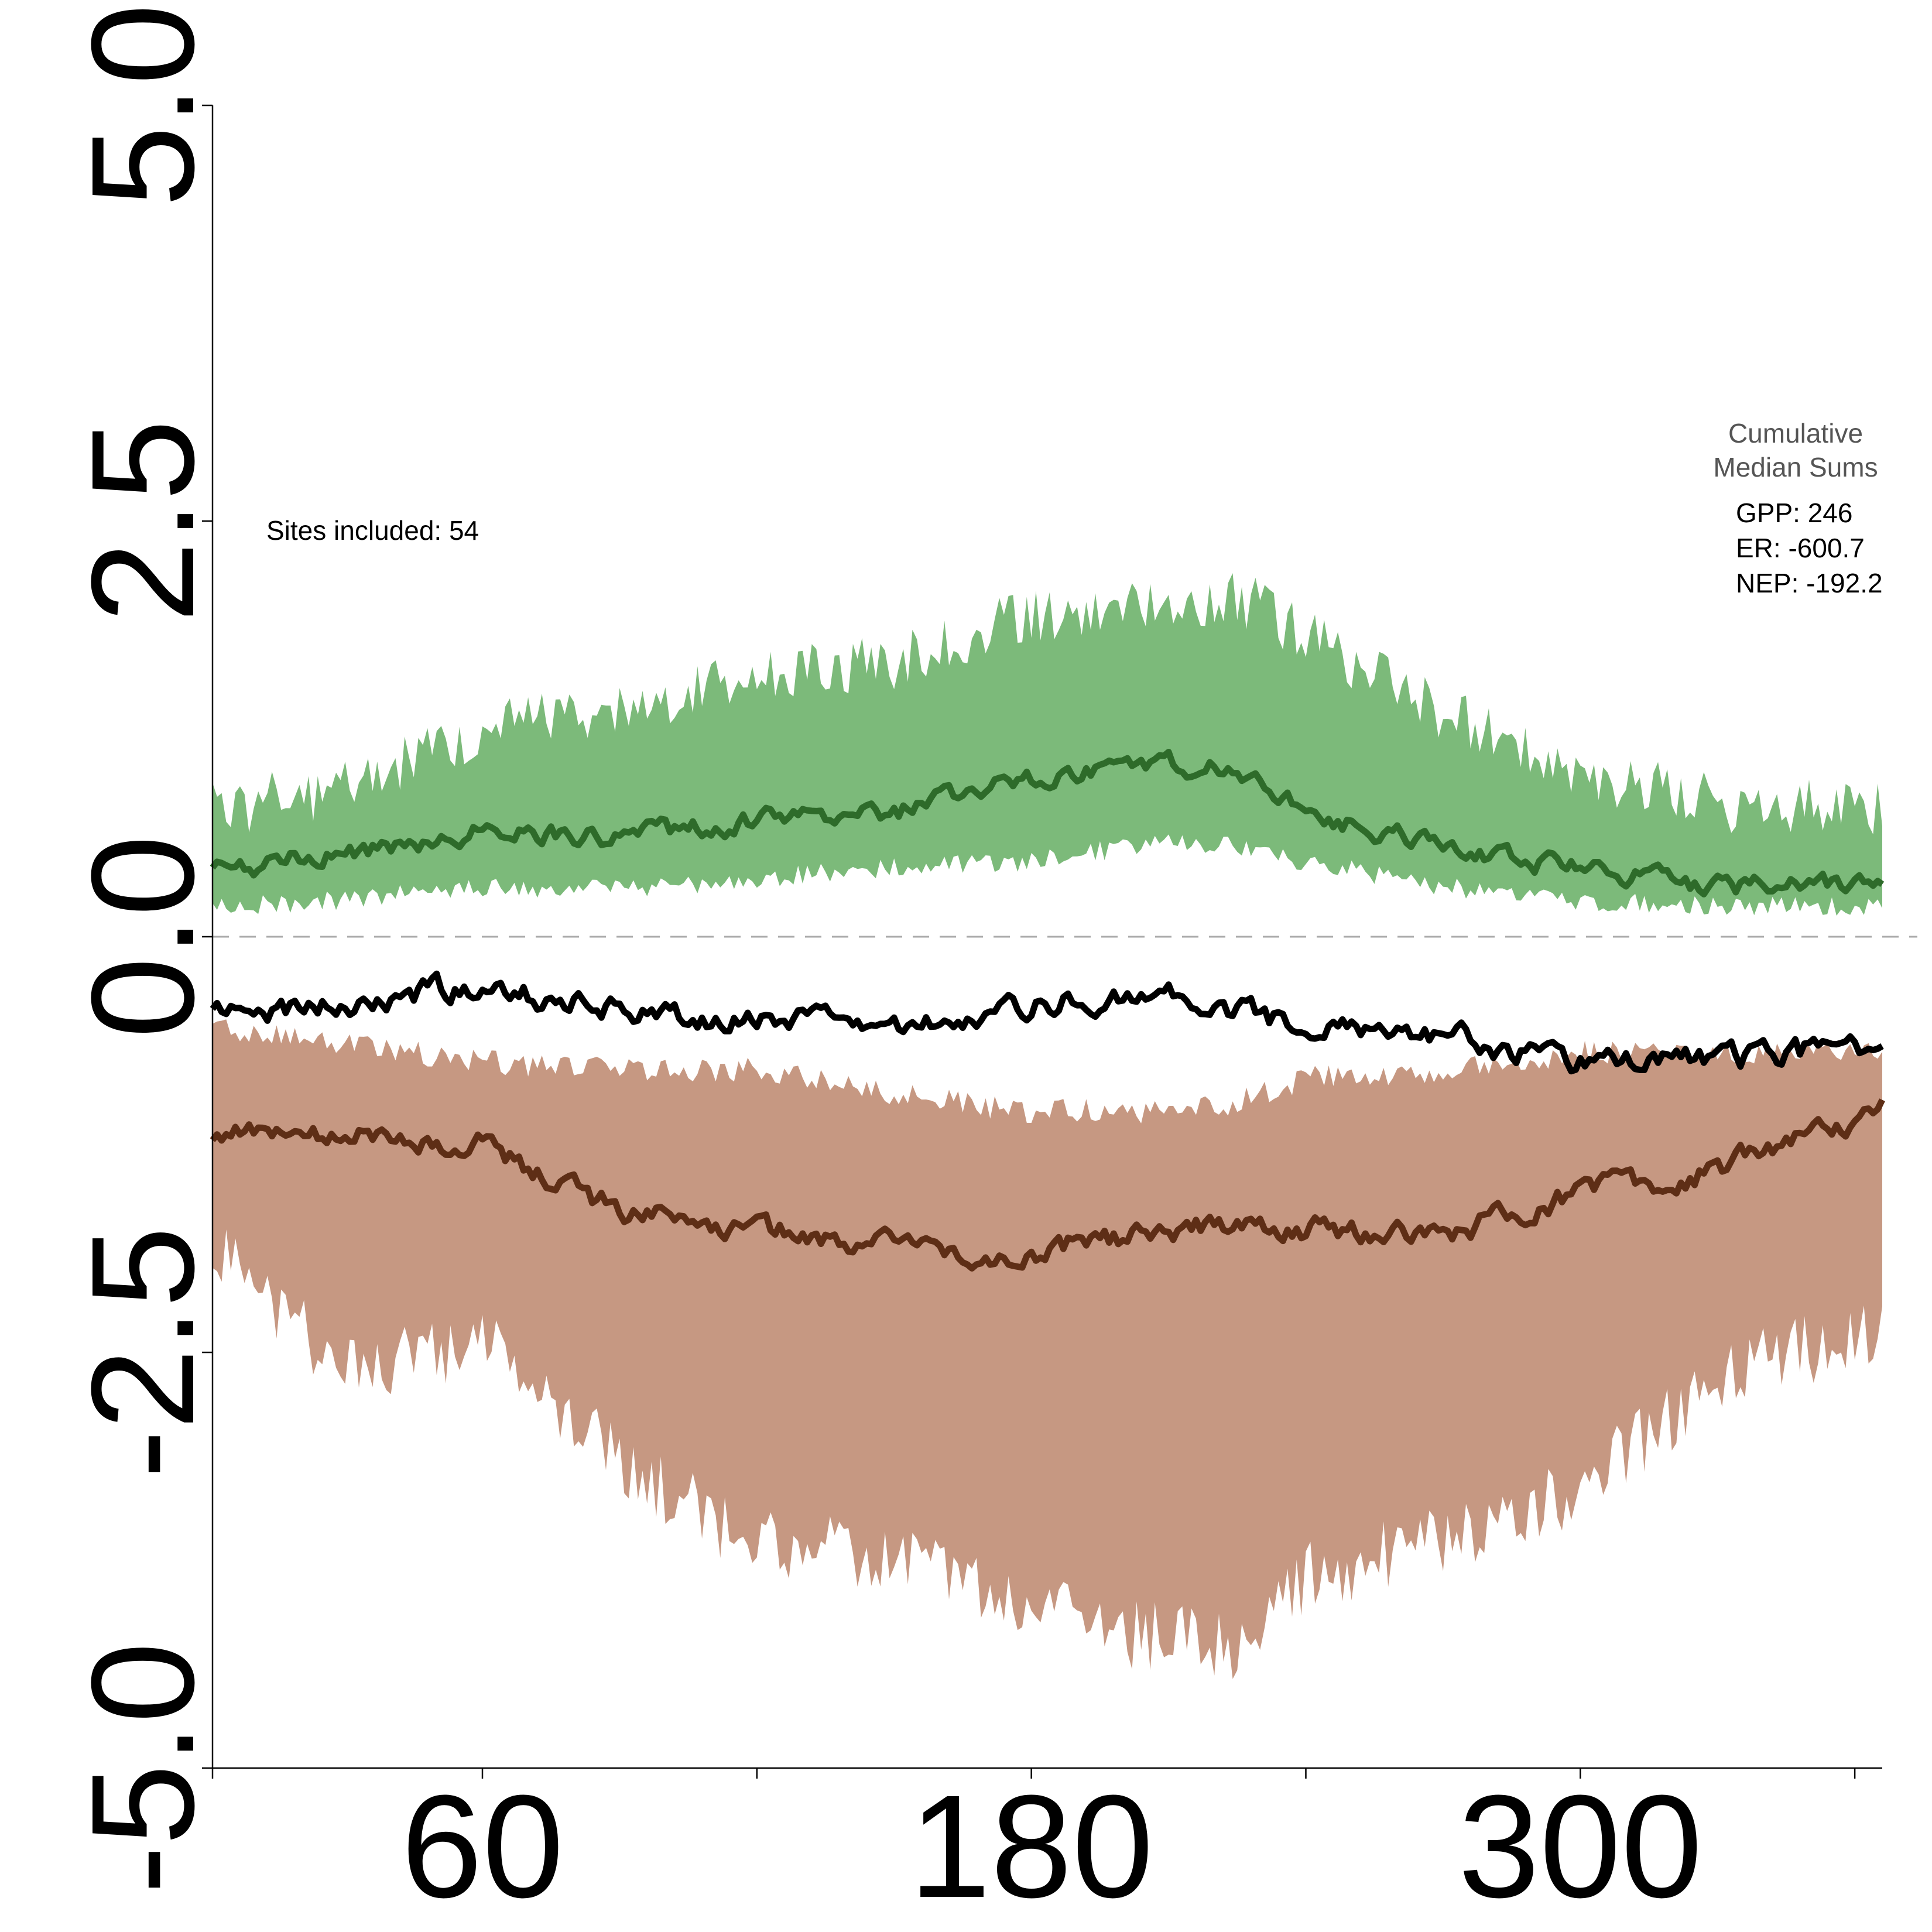 This screenshot has height=1932, width=1932. What do you see at coordinates (142, 1768) in the screenshot?
I see `y-tick-label: -5.0` at bounding box center [142, 1768].